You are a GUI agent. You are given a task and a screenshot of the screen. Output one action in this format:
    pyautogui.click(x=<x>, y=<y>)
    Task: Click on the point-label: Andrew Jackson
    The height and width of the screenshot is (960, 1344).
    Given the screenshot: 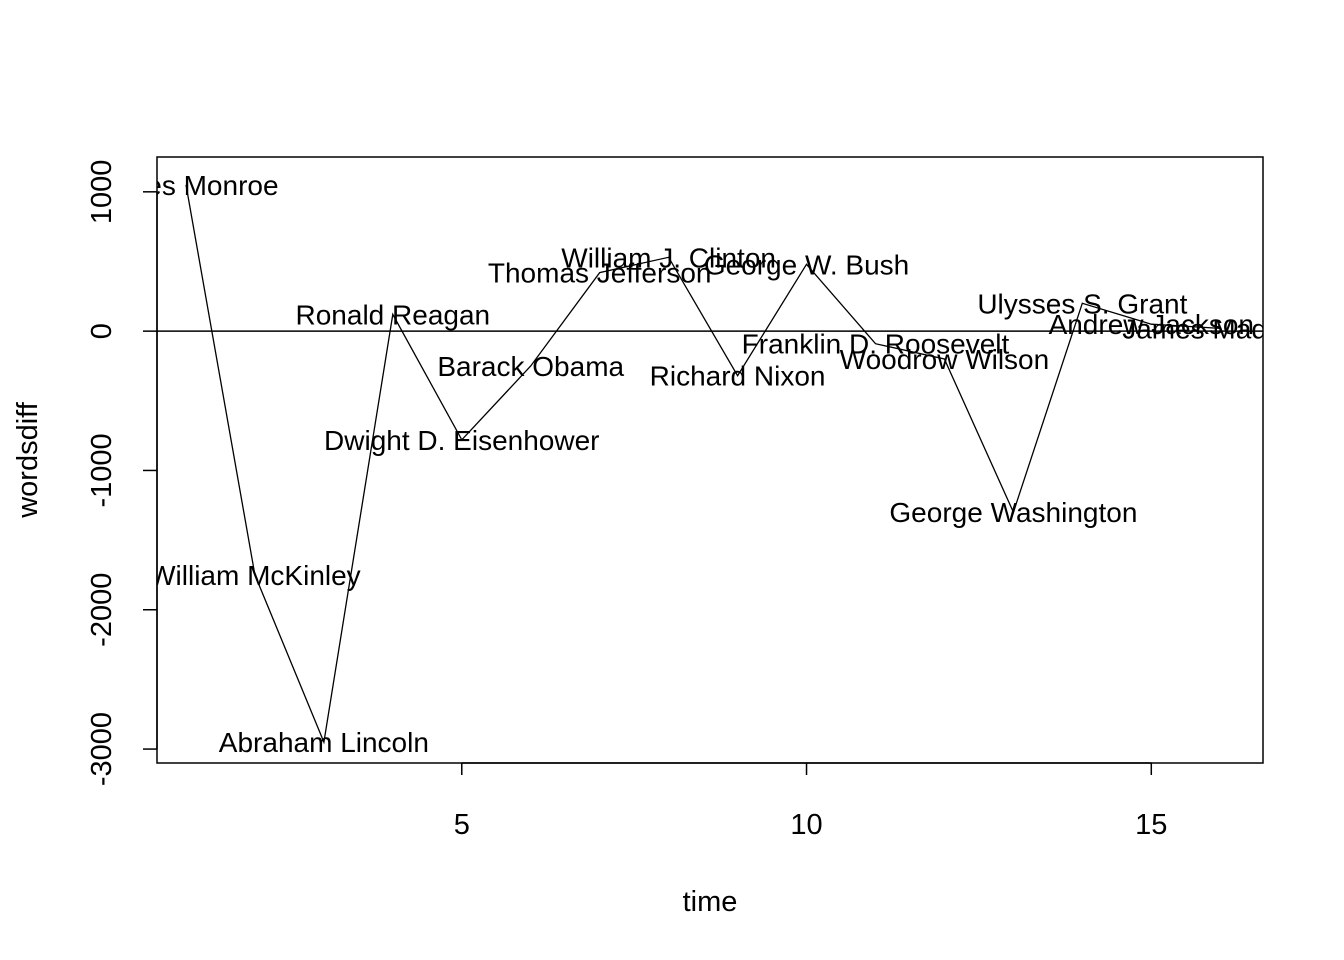 What is the action you would take?
    pyautogui.click(x=1151, y=324)
    